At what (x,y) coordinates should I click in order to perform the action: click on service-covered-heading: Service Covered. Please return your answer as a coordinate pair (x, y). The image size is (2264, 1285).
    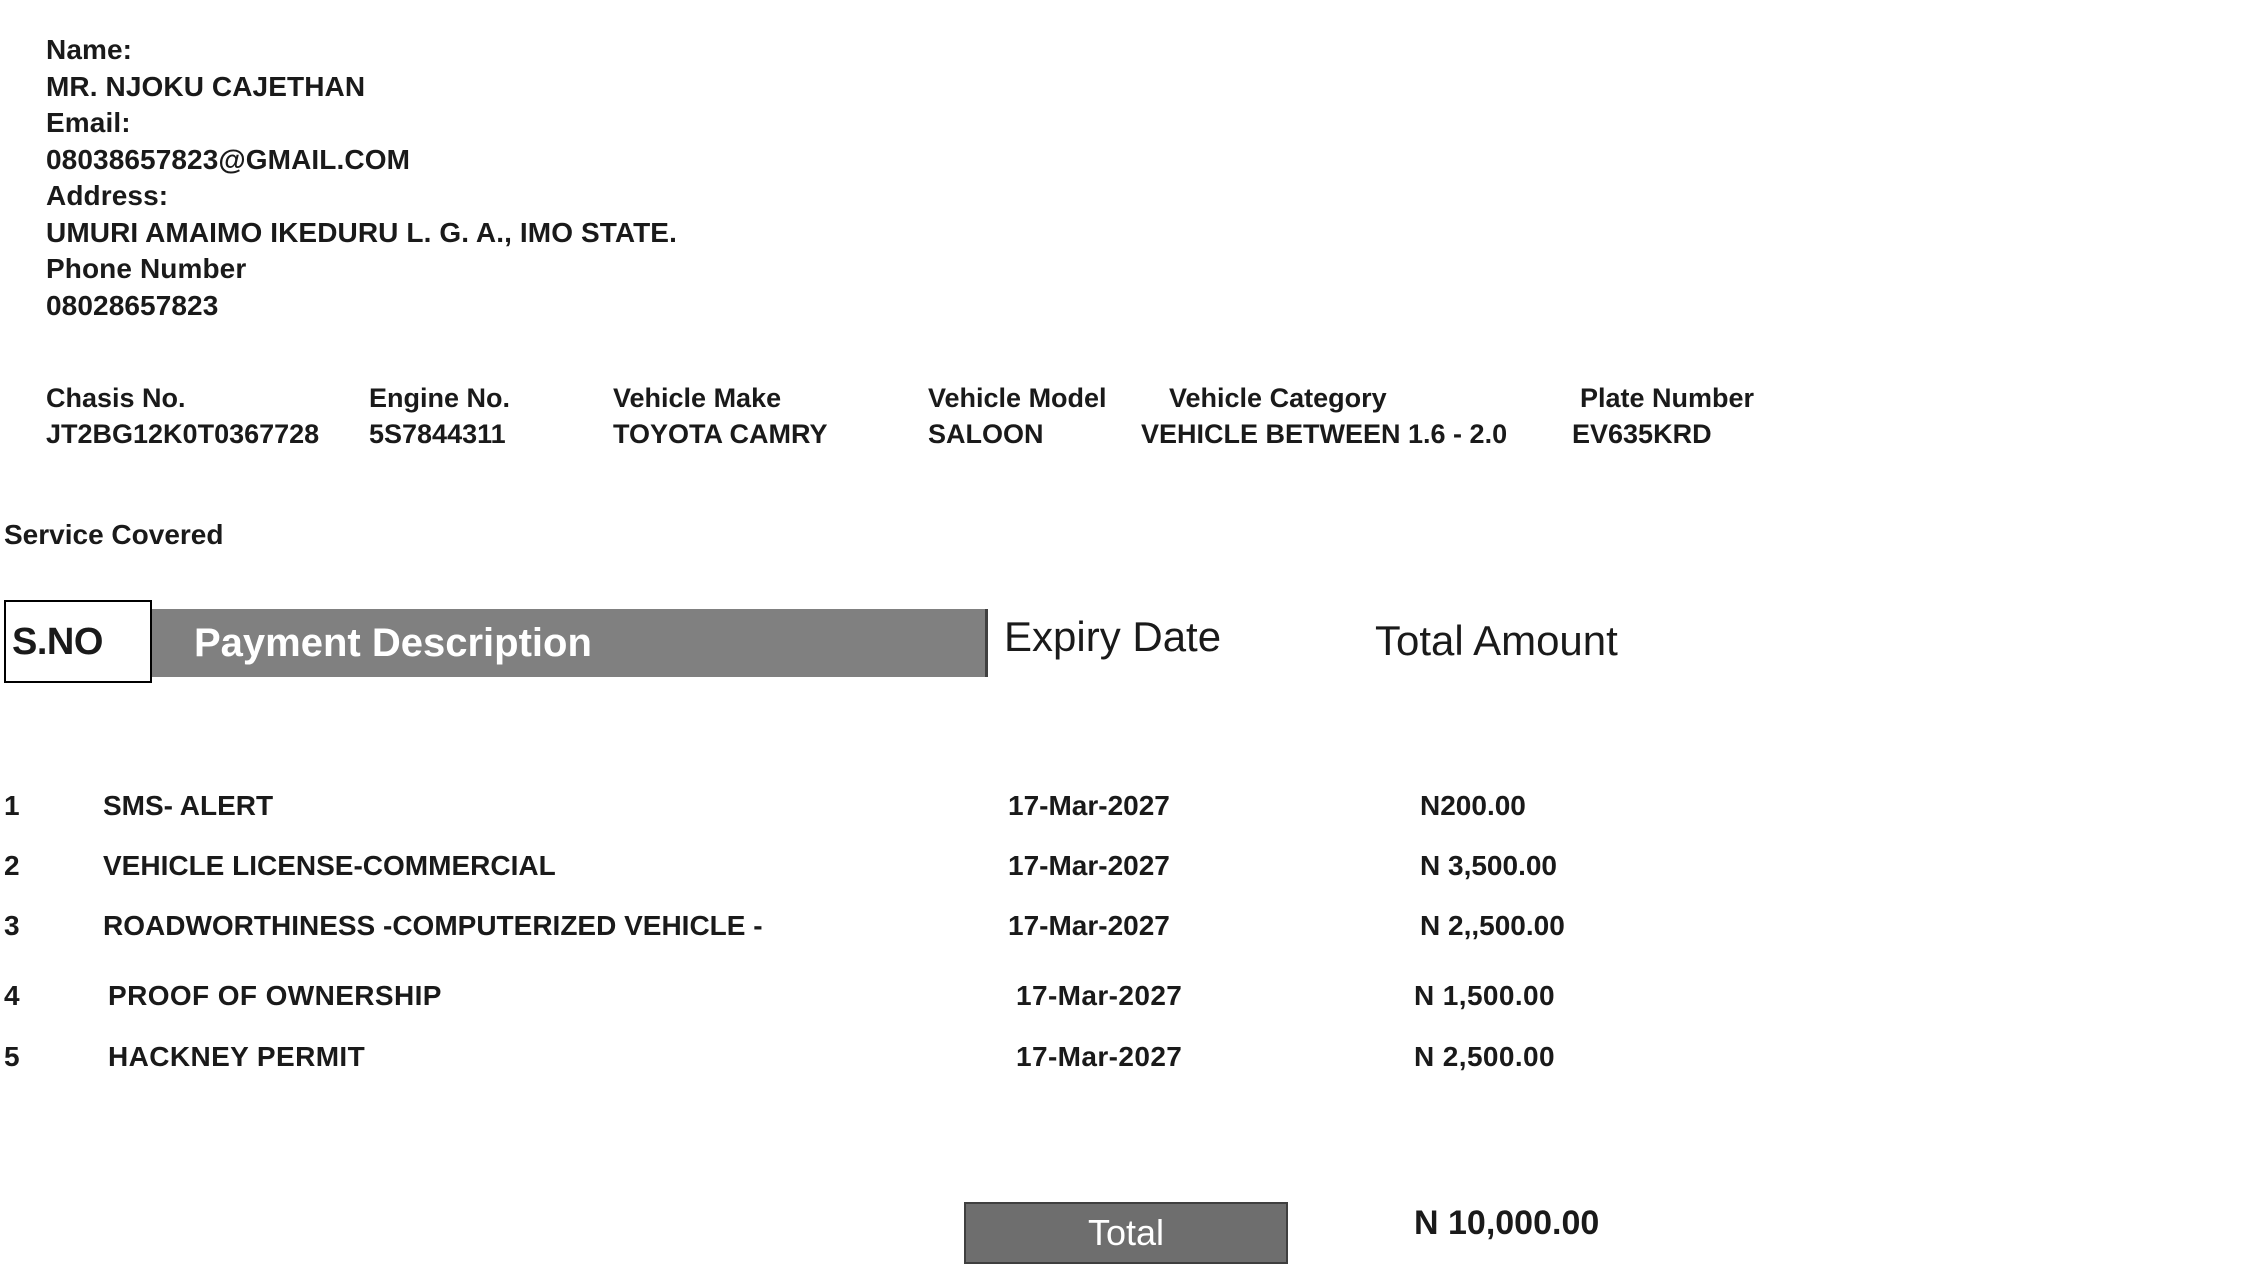
    Looking at the image, I should click on (114, 534).